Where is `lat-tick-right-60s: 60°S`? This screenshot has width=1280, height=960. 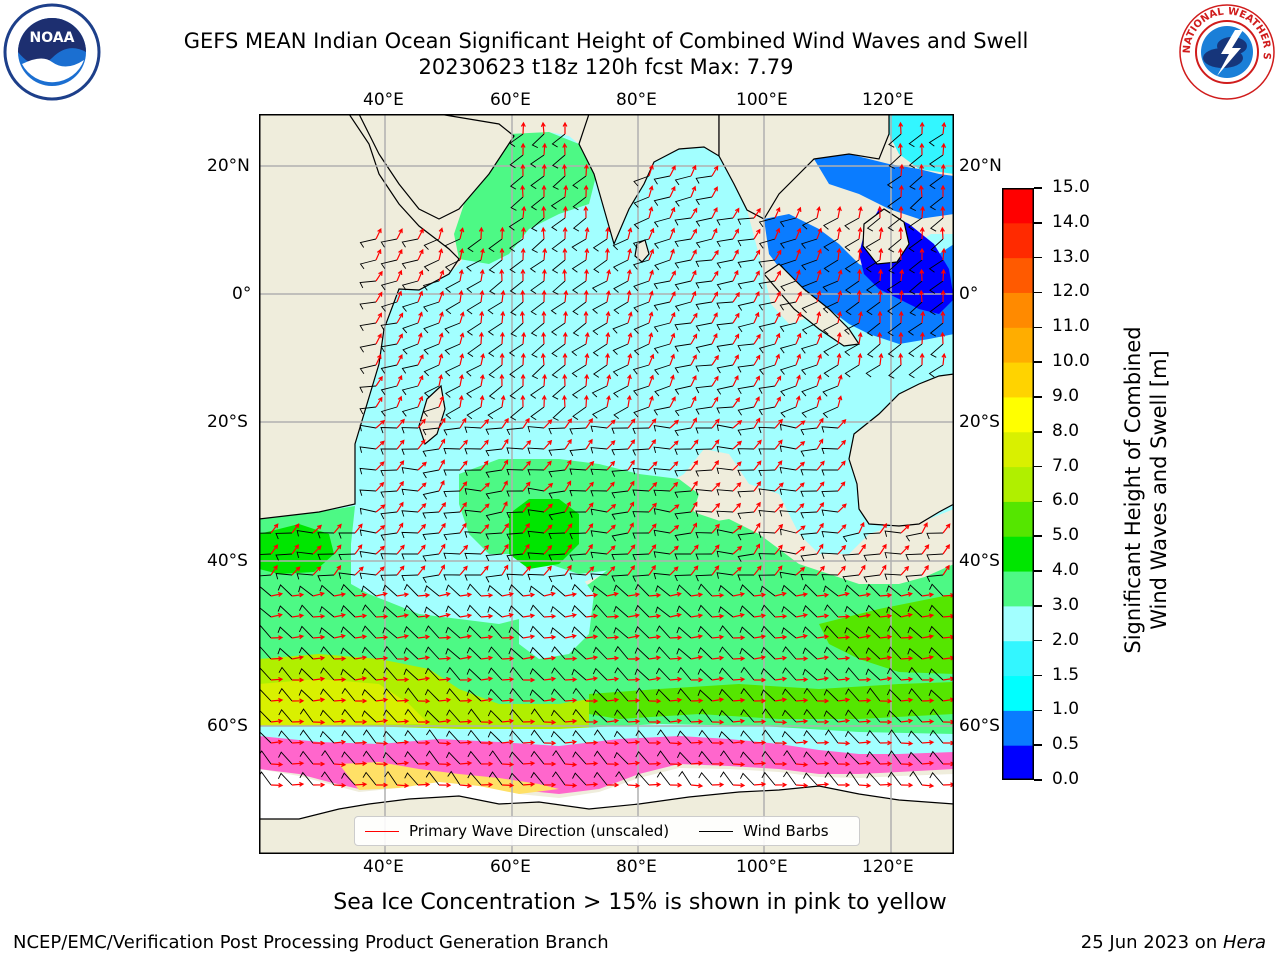 lat-tick-right-60s: 60°S is located at coordinates (979, 726).